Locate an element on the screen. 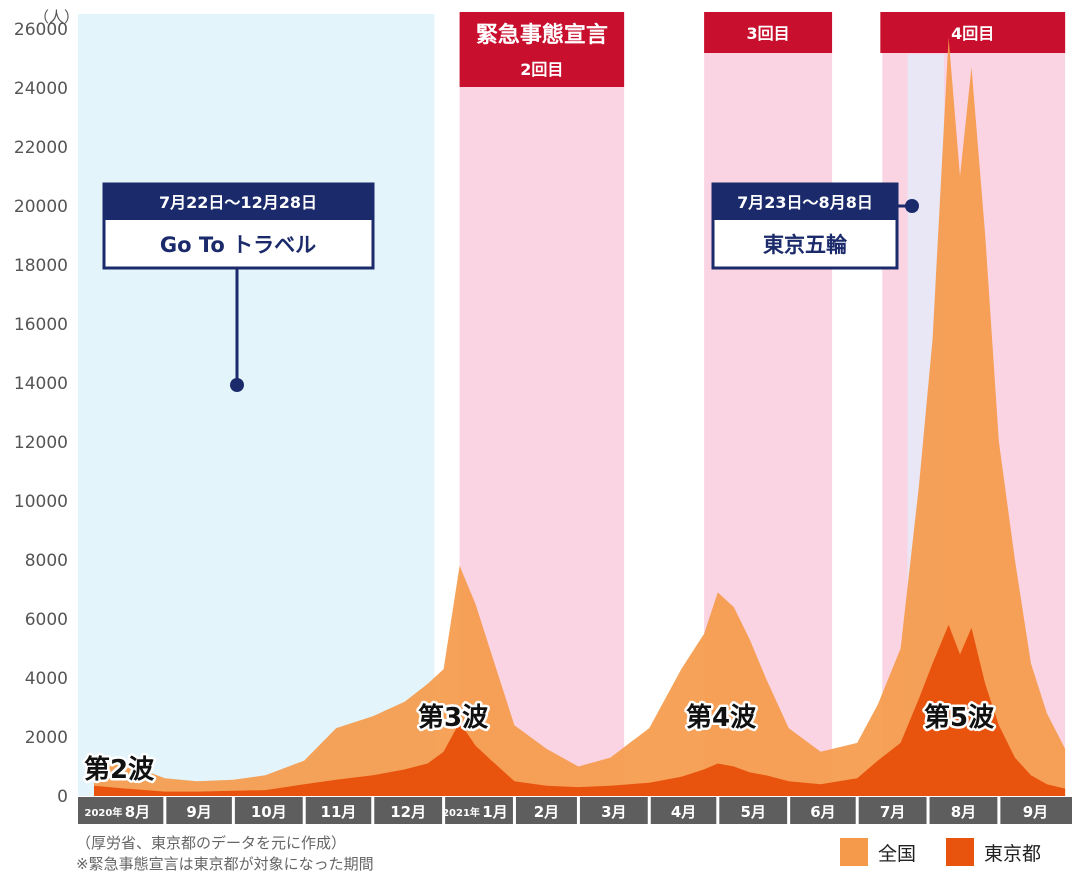 The image size is (1080, 879). month-band is located at coordinates (575, 810).